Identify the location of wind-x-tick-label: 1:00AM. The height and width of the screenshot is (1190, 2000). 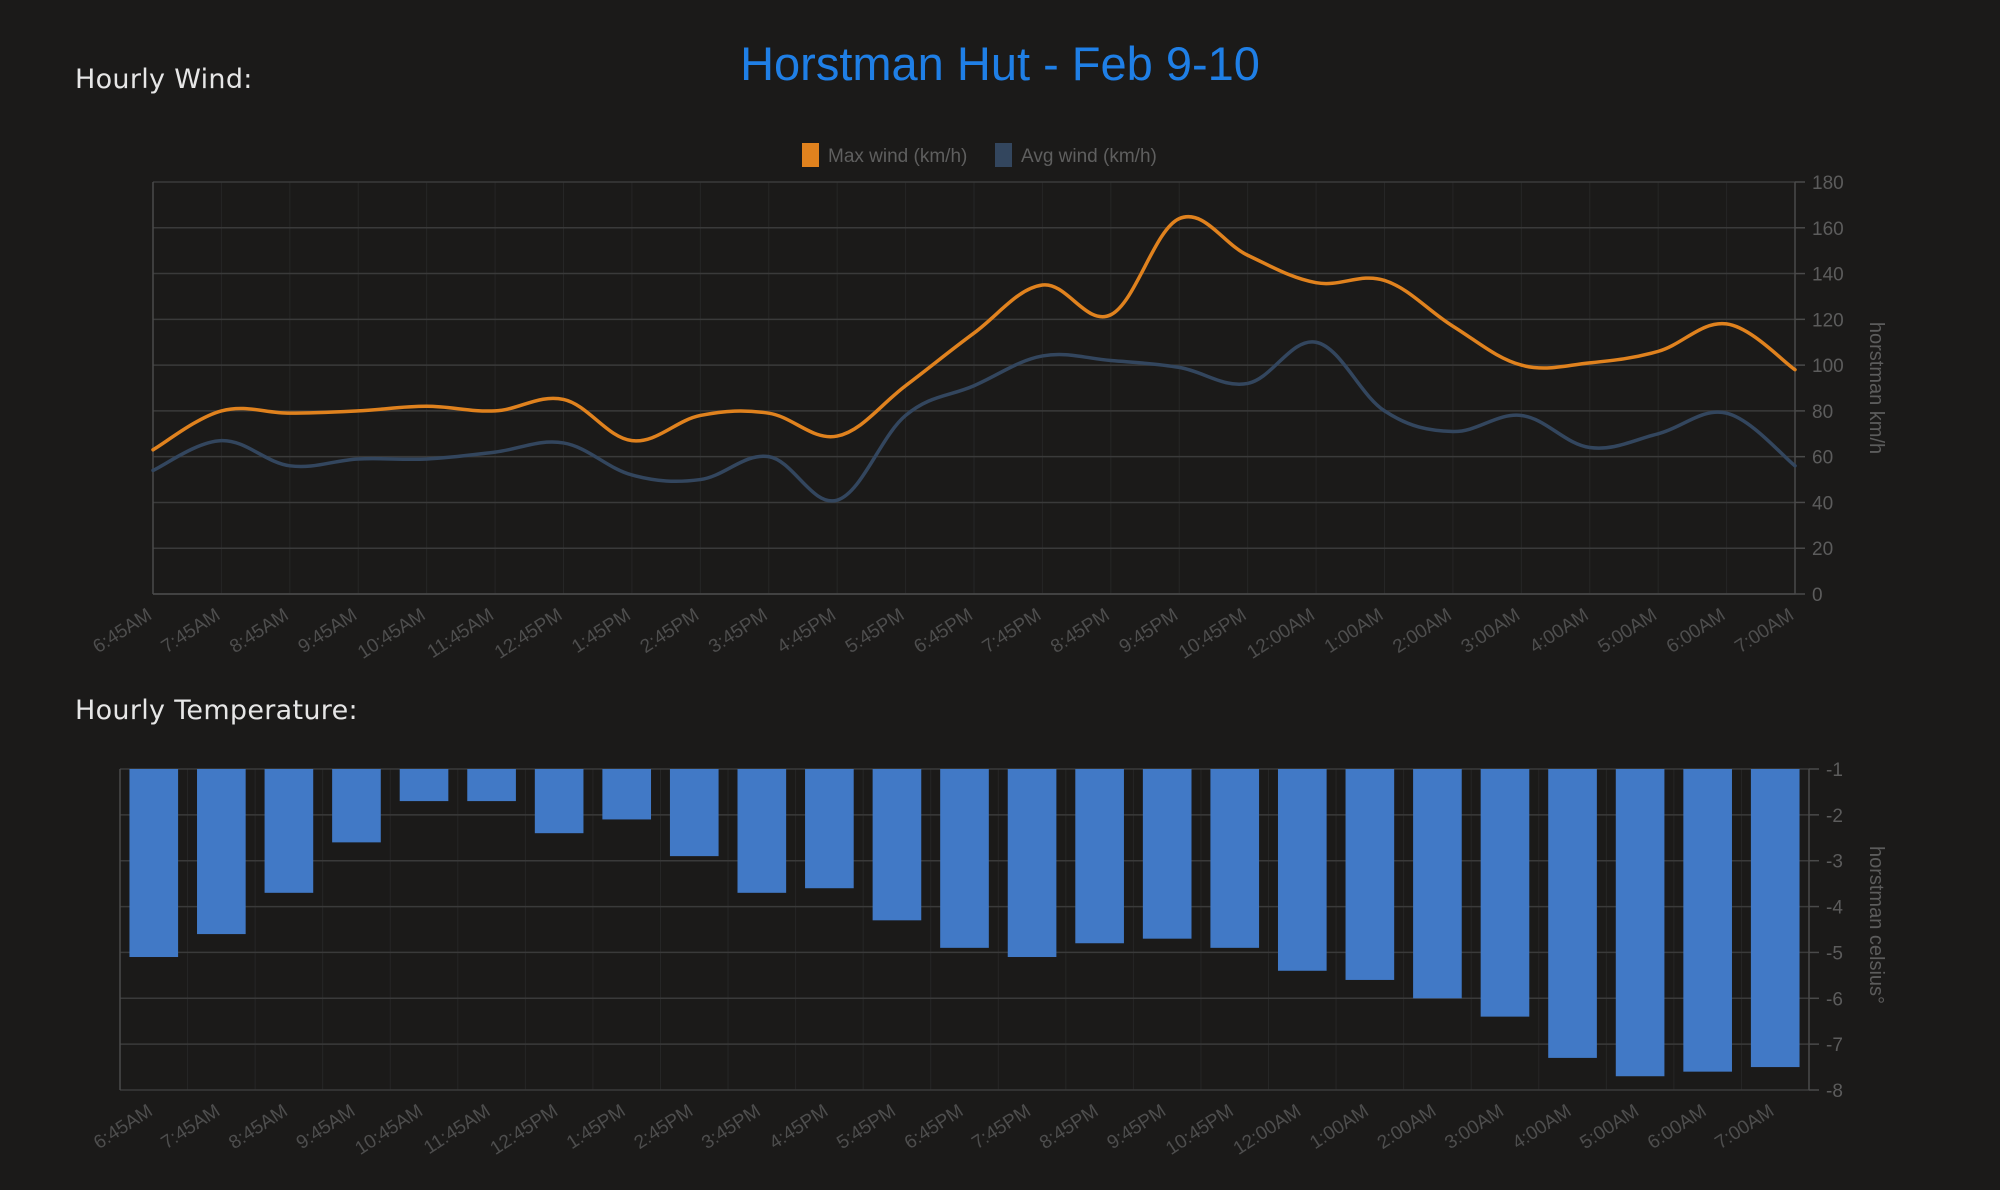
(1354, 631).